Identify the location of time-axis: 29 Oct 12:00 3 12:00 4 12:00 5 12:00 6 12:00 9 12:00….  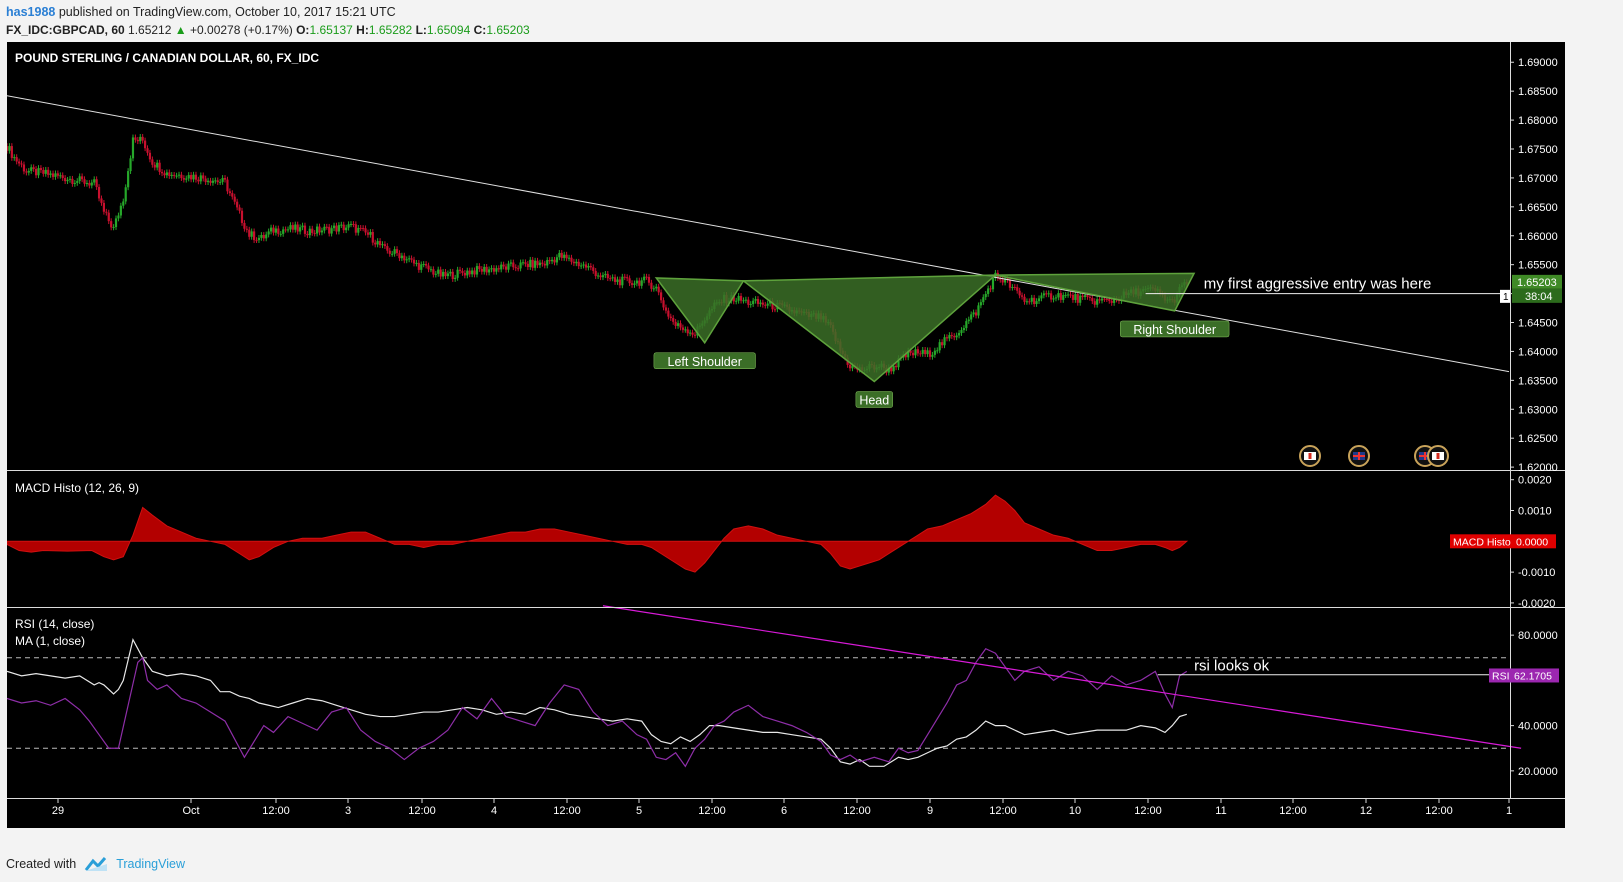
(782, 808).